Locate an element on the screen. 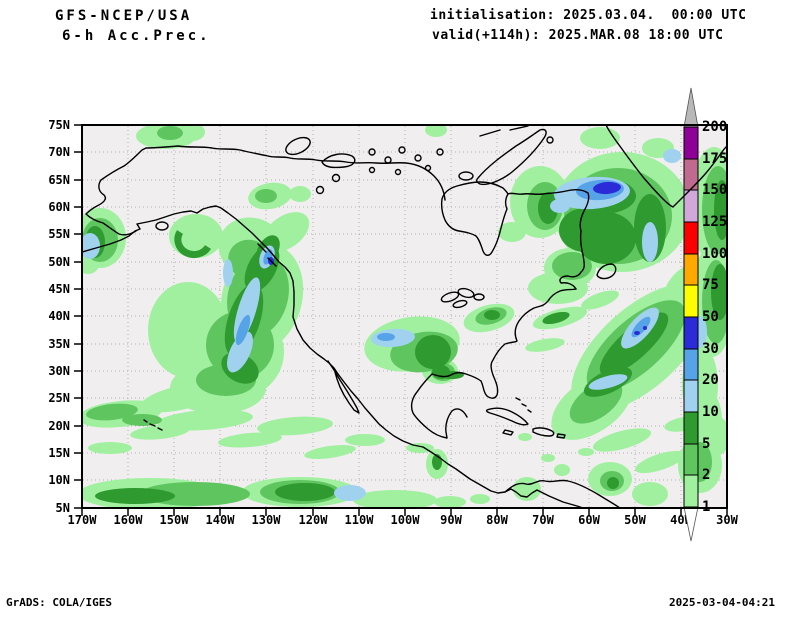  lon-label: 140W is located at coordinates (221, 520).